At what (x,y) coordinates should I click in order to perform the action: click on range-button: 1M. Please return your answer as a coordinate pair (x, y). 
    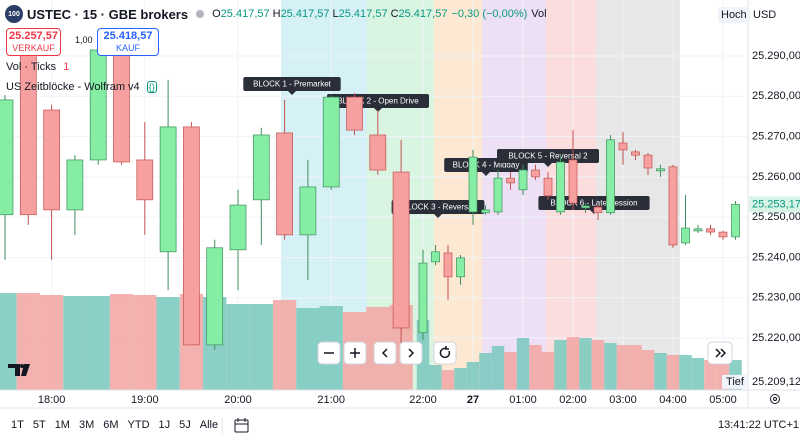
    Looking at the image, I should click on (62, 425).